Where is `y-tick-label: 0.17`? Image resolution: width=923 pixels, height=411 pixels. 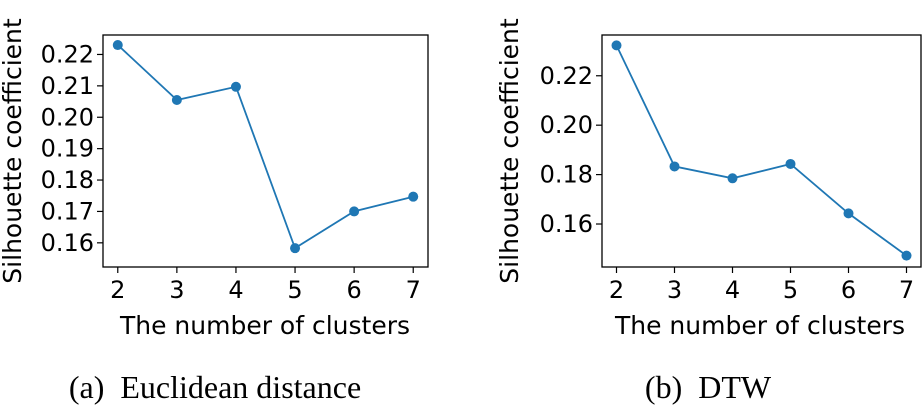 y-tick-label: 0.17 is located at coordinates (67, 211).